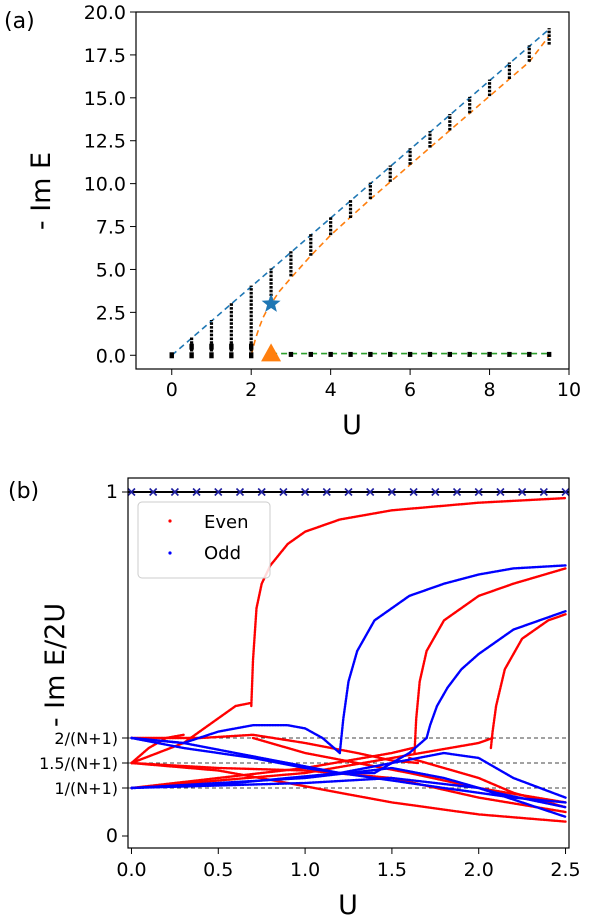 This screenshot has height=921, width=595. I want to click on y-tick-label: 0.0, so click(111, 356).